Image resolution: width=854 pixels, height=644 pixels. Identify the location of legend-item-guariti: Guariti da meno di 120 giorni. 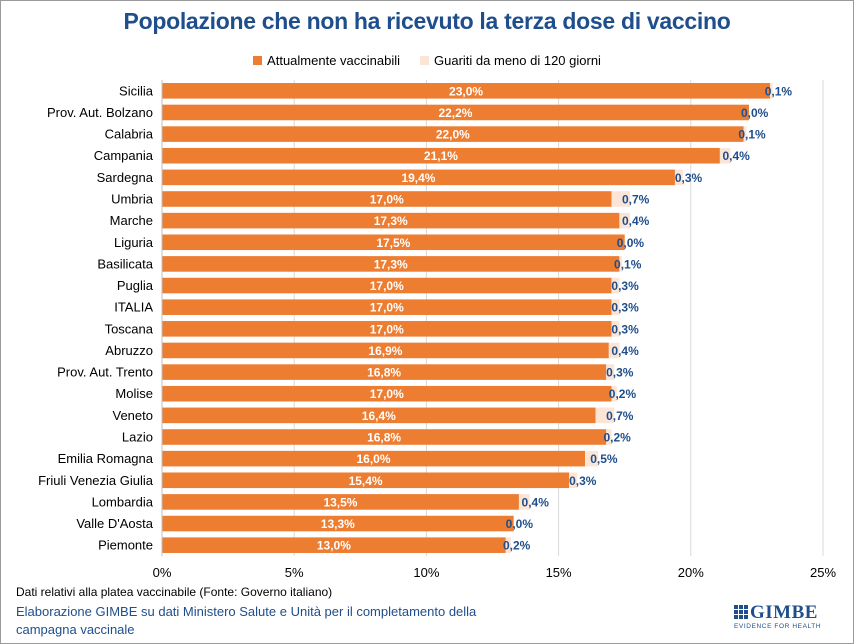
(510, 60).